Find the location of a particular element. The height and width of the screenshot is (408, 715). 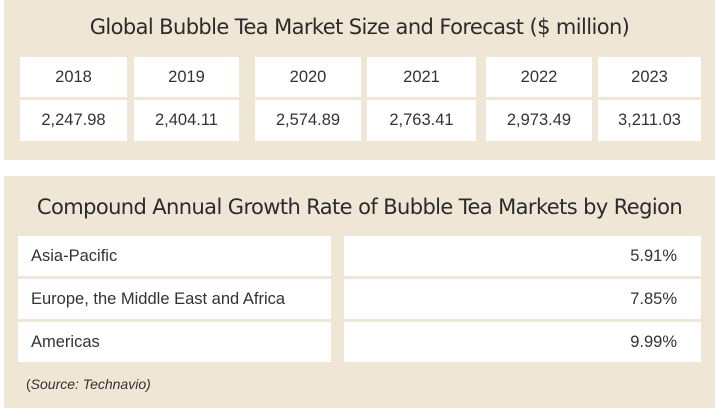

market-value: 2,247.98 is located at coordinates (73, 120).